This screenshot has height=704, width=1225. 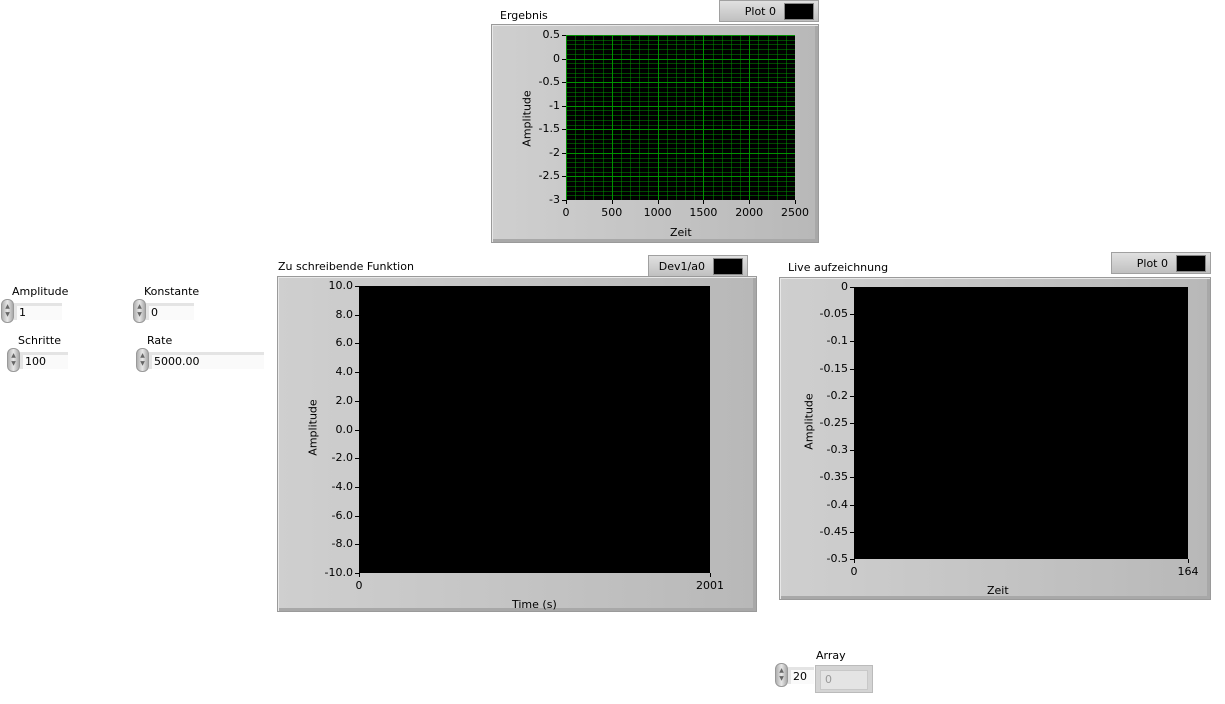 I want to click on legend-label: Plot 0, so click(x=1152, y=263).